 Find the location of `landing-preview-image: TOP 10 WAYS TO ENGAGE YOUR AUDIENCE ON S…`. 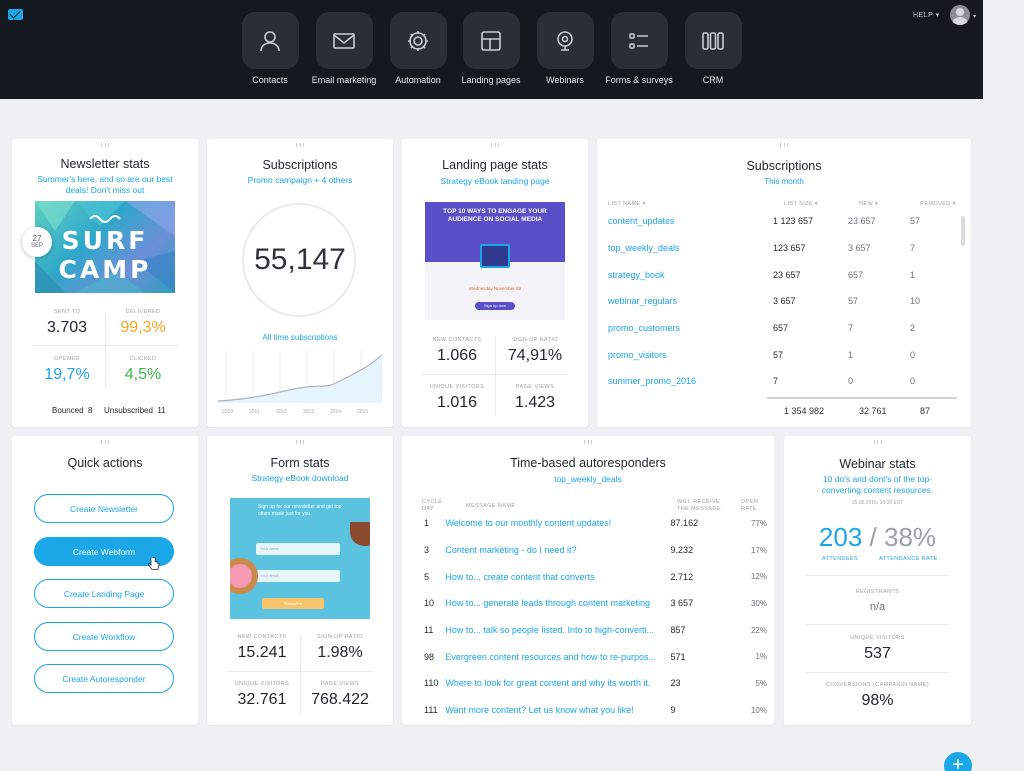

landing-preview-image: TOP 10 WAYS TO ENGAGE YOUR AUDIENCE ON S… is located at coordinates (495, 261).